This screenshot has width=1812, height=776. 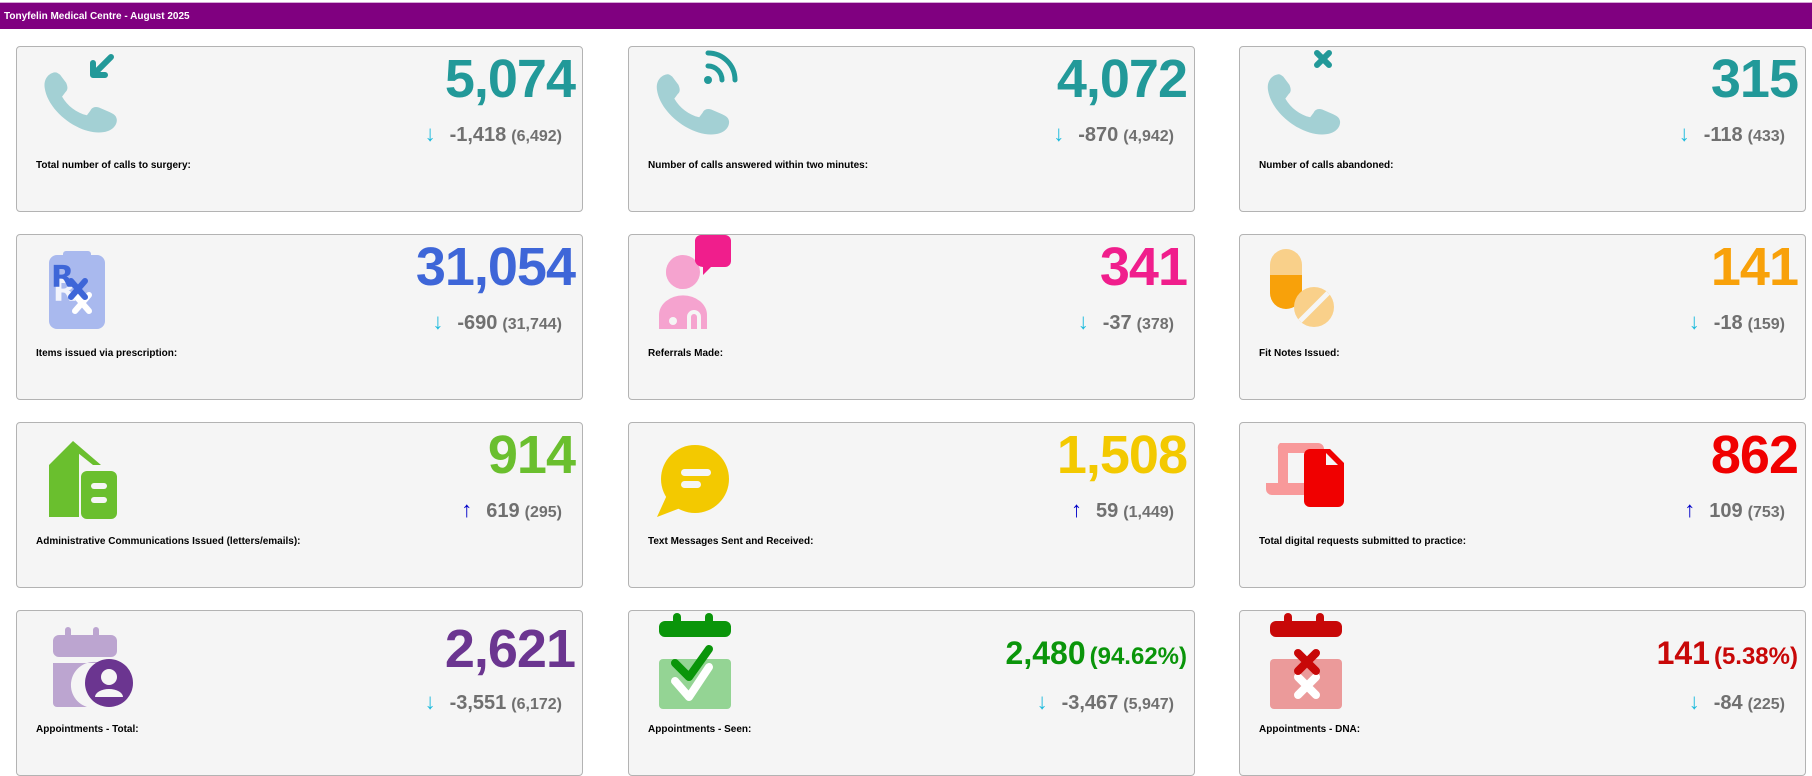 What do you see at coordinates (1148, 512) in the screenshot?
I see `previous-value: (1,449)` at bounding box center [1148, 512].